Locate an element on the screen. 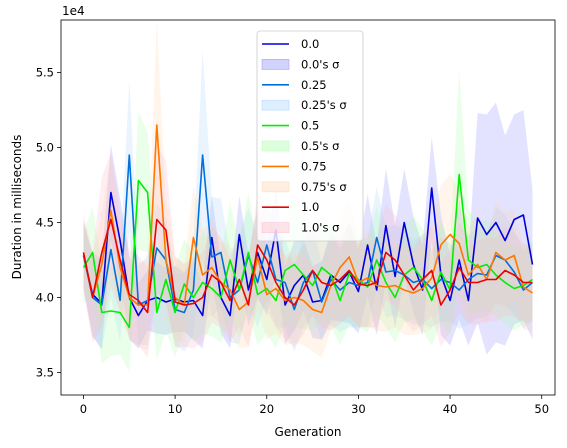  legend-label-3: 0.75 is located at coordinates (314, 166).